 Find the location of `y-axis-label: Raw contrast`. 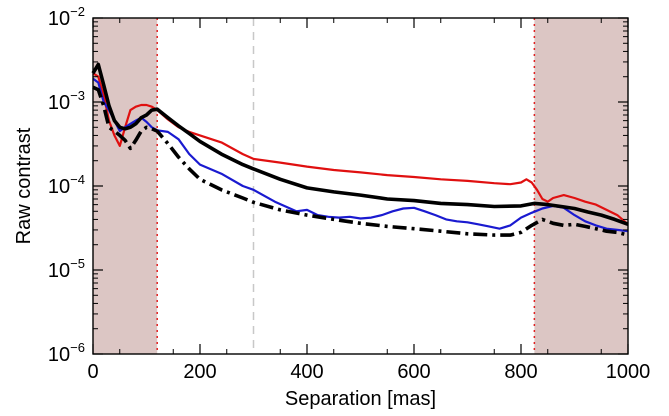

y-axis-label: Raw contrast is located at coordinates (24, 185).